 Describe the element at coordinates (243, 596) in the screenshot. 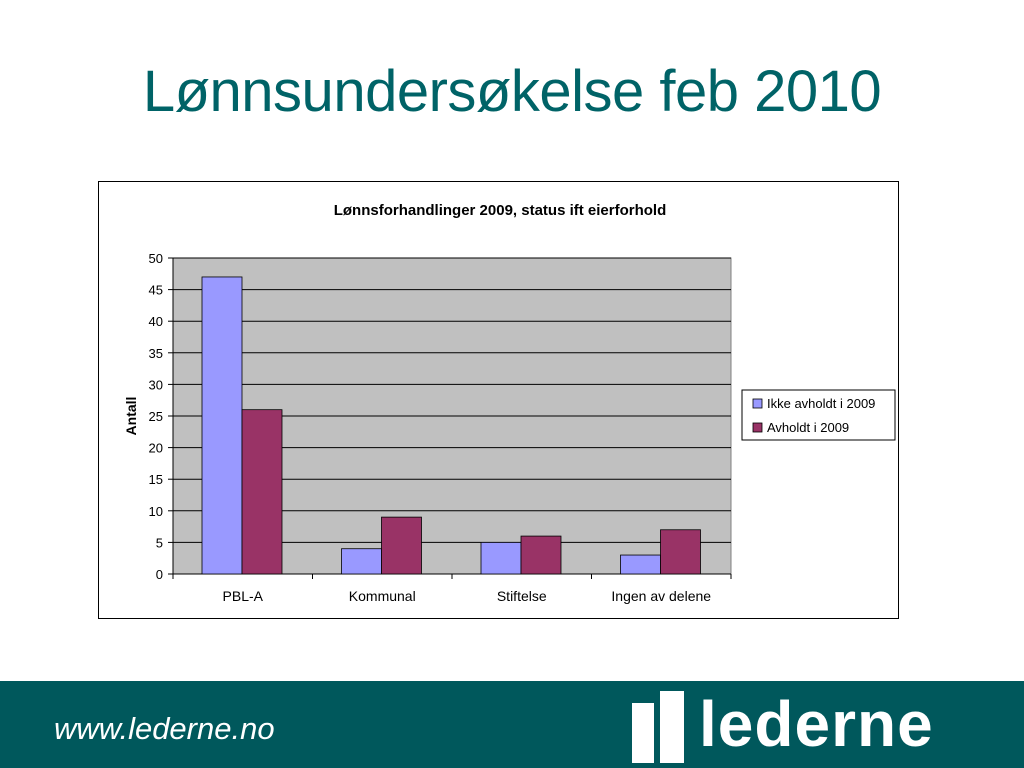

I see `x-tick-label: PBL-A` at that location.